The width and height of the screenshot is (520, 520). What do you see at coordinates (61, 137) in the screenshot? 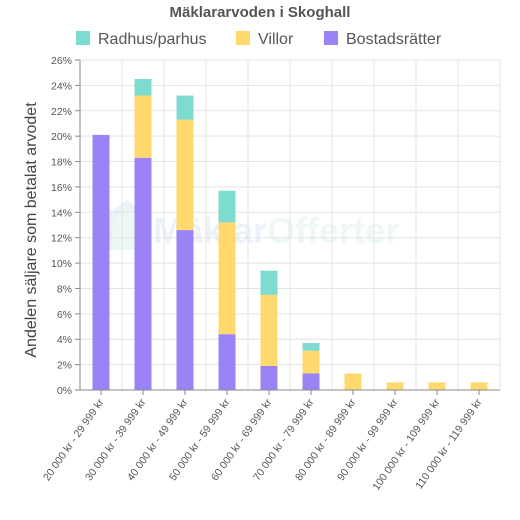
I see `y-tick-label: 20%` at bounding box center [61, 137].